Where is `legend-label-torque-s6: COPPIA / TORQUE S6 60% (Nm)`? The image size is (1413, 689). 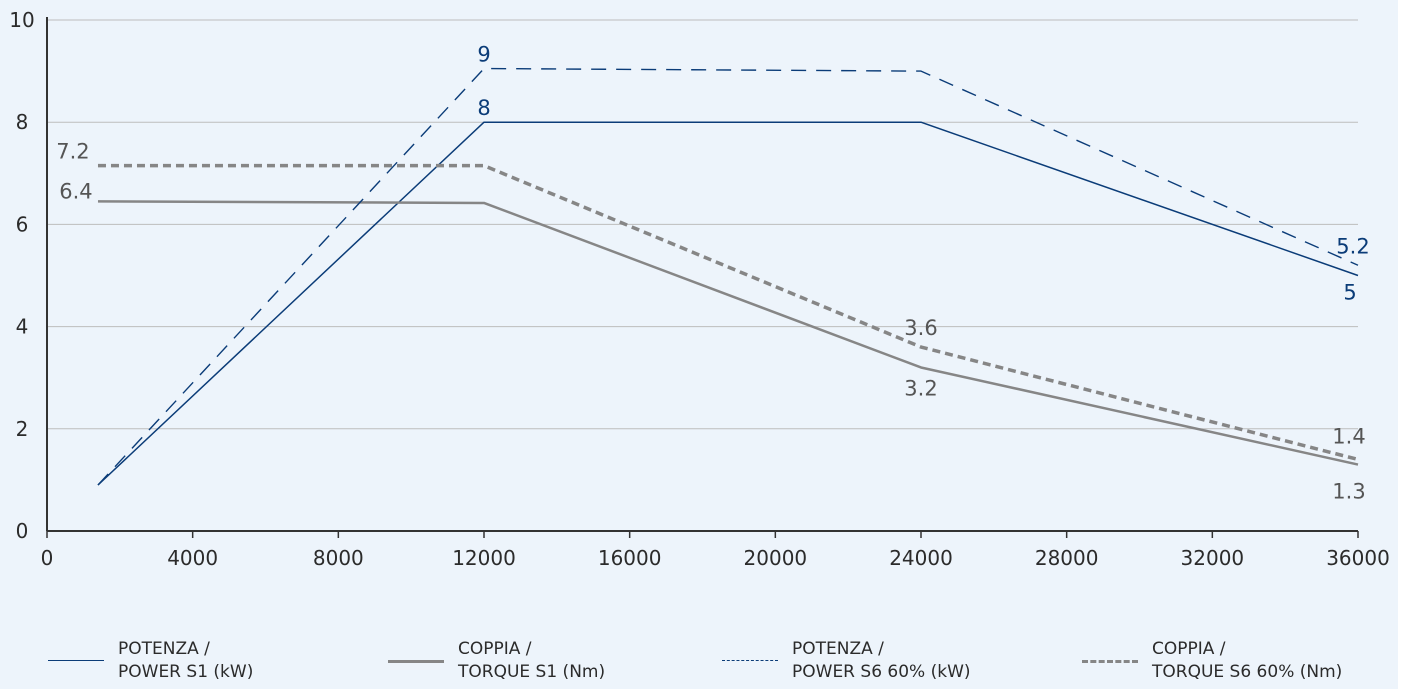
legend-label-torque-s6: COPPIA / TORQUE S6 60% (Nm) is located at coordinates (1247, 661).